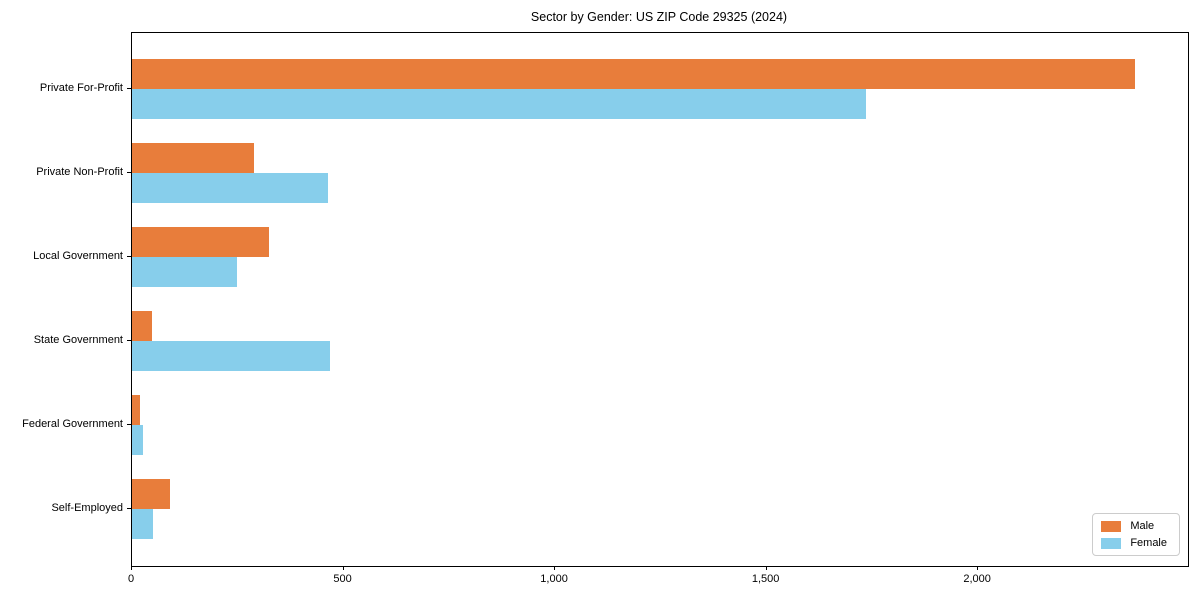 Image resolution: width=1200 pixels, height=600 pixels. I want to click on ytick-label-private-for-profit: Private For-Profit, so click(81, 88).